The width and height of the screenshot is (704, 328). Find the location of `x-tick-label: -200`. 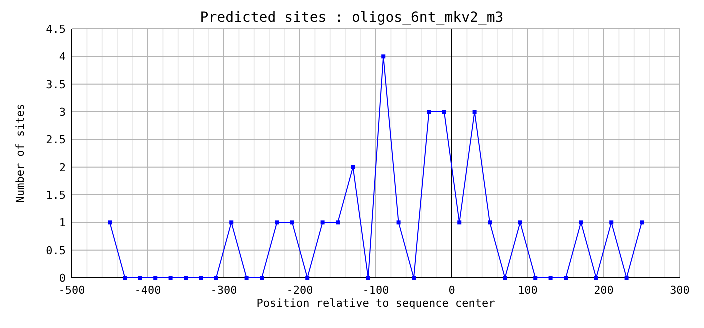

x-tick-label: -200 is located at coordinates (300, 290).